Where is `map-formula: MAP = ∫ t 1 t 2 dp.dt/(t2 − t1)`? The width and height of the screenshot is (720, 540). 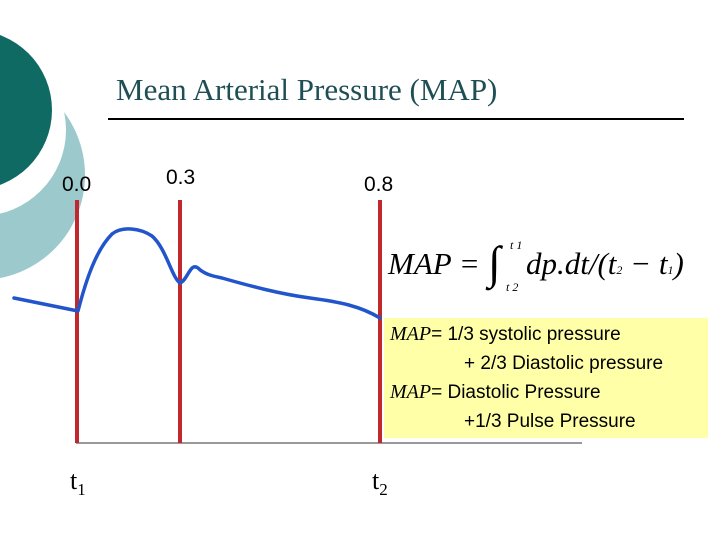 map-formula: MAP = ∫ t 1 t 2 dp.dt/(t2 − t1) is located at coordinates (543, 266).